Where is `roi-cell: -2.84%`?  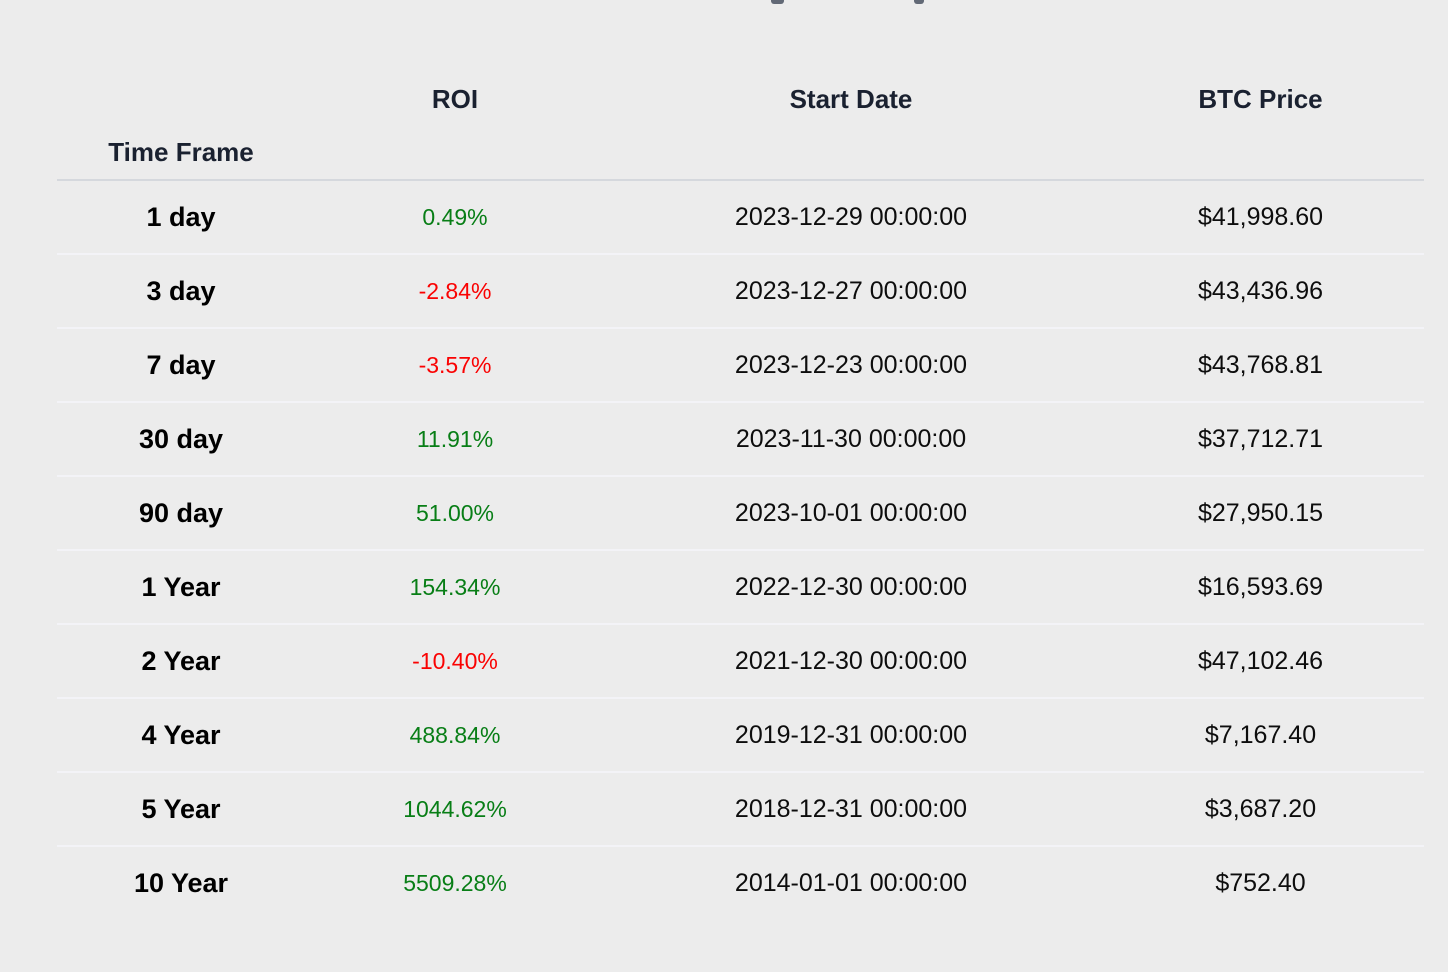
roi-cell: -2.84% is located at coordinates (455, 291).